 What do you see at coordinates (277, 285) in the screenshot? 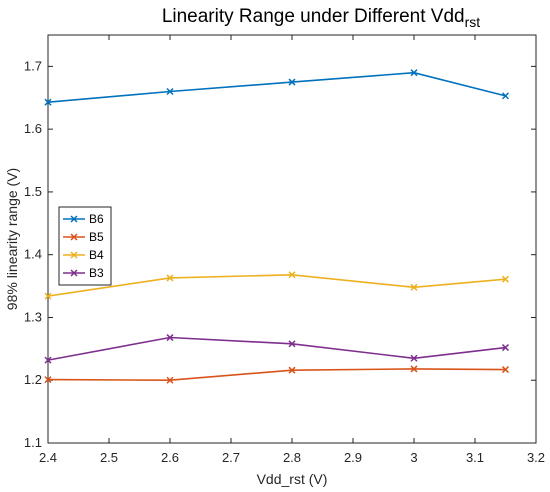
I see `series-b4` at bounding box center [277, 285].